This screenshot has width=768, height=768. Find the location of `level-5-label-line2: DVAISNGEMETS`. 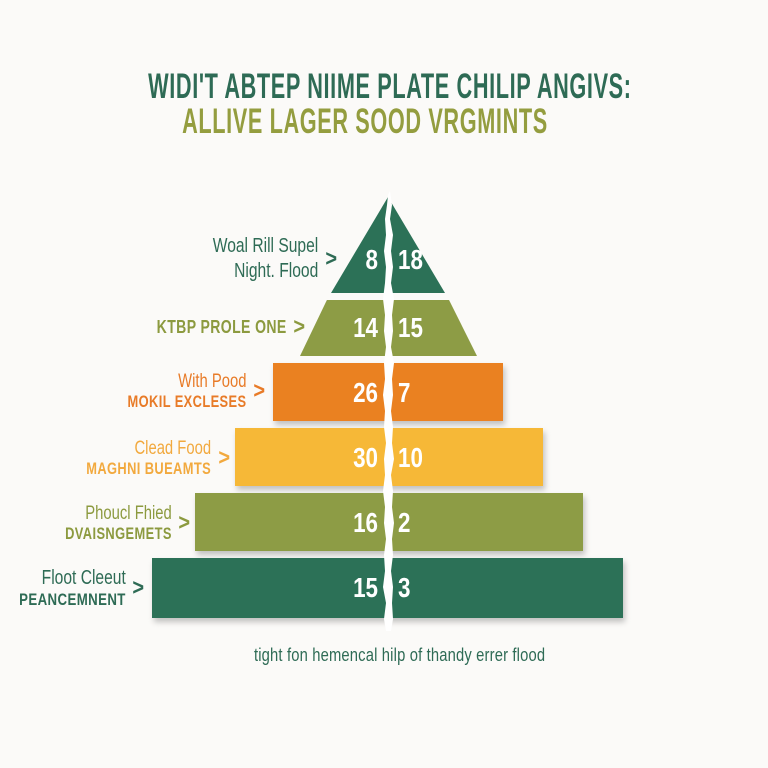

level-5-label-line2: DVAISNGEMETS is located at coordinates (118, 534).